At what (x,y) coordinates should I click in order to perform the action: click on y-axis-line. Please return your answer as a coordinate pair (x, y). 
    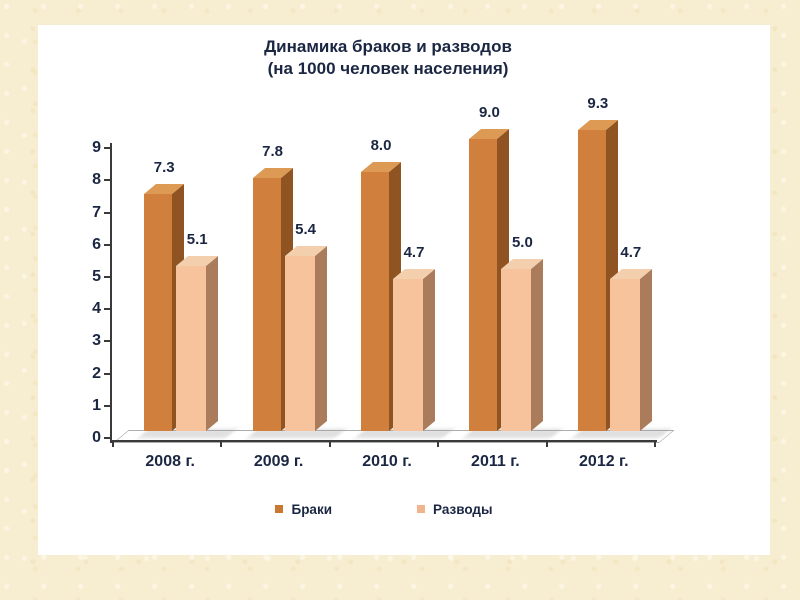
    Looking at the image, I should click on (111, 293).